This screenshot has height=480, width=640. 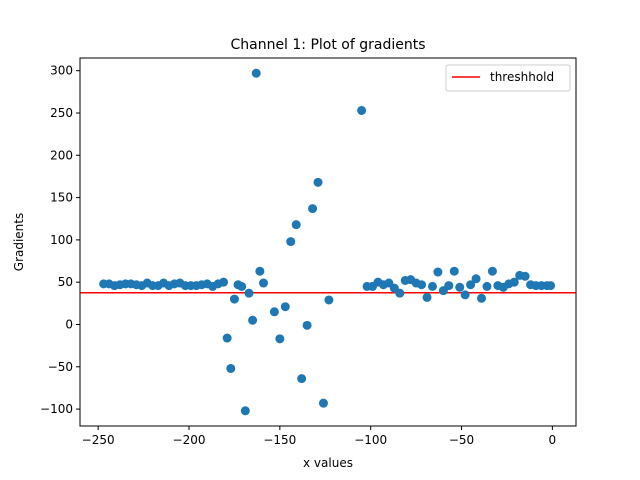 What do you see at coordinates (98, 440) in the screenshot?
I see `x-tick-label: −250` at bounding box center [98, 440].